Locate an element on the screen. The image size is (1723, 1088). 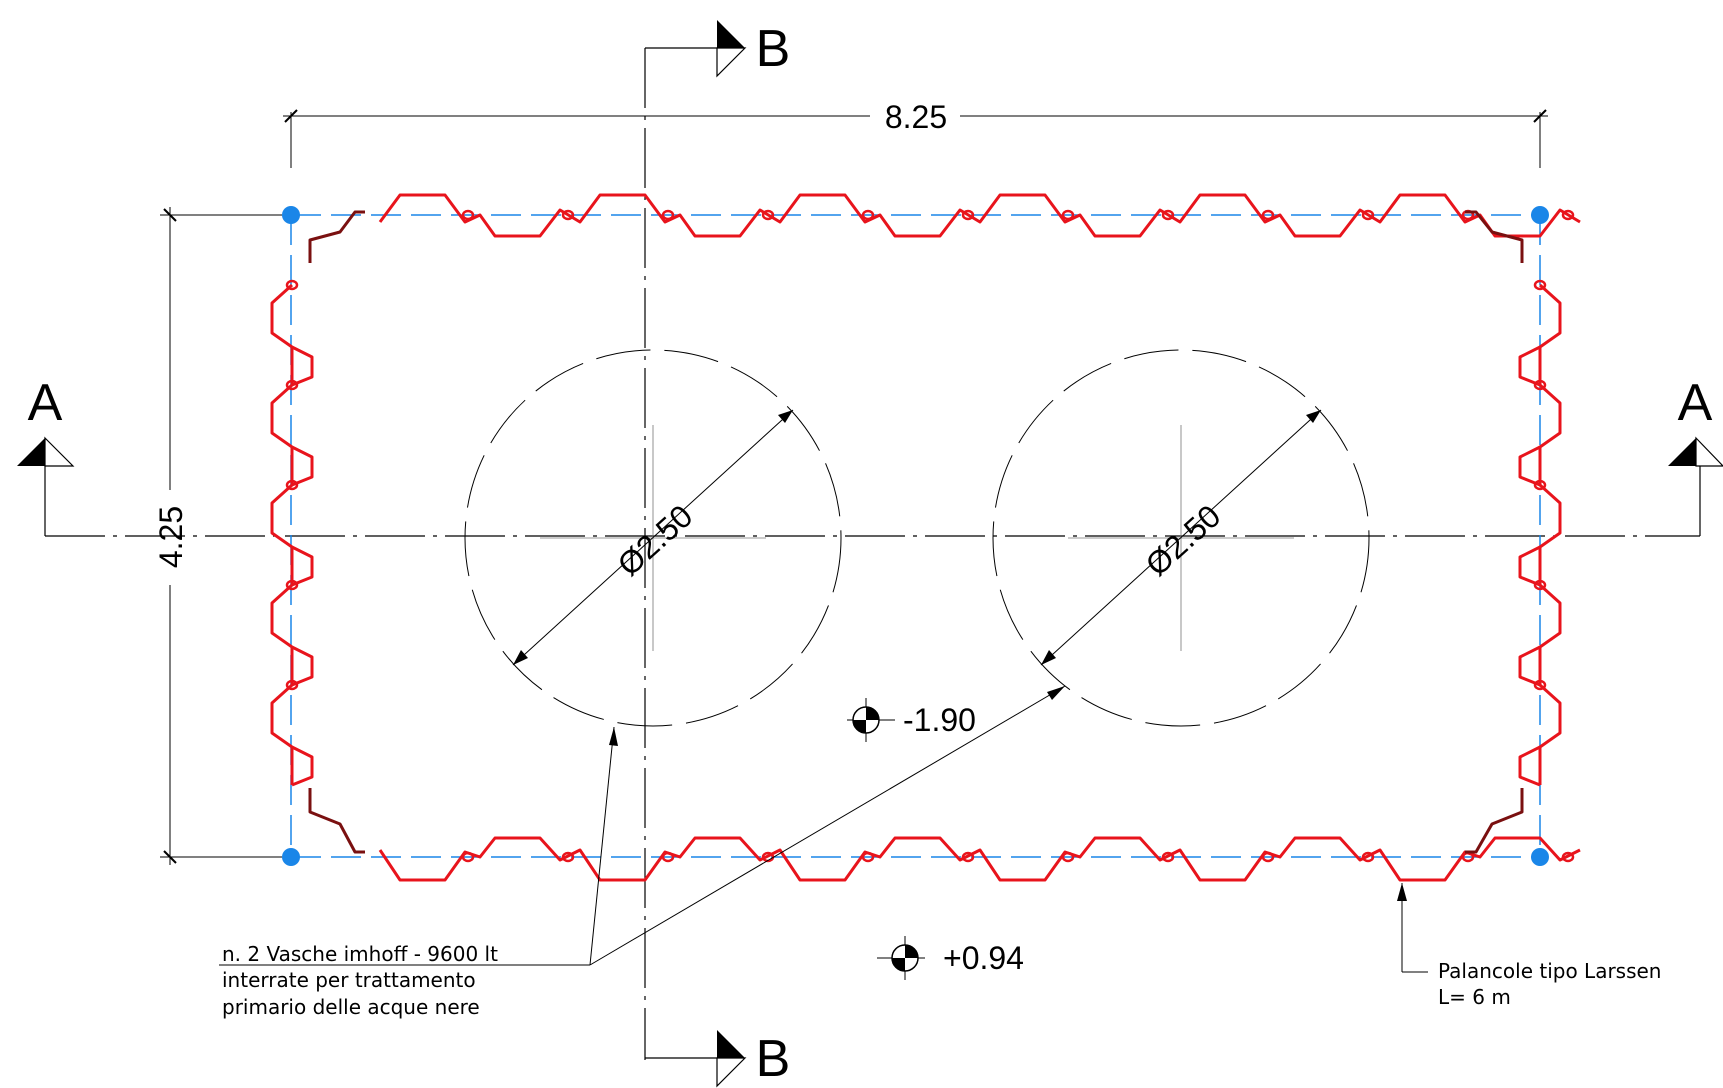
section-arrow-a-right: A is located at coordinates (1695, 420).